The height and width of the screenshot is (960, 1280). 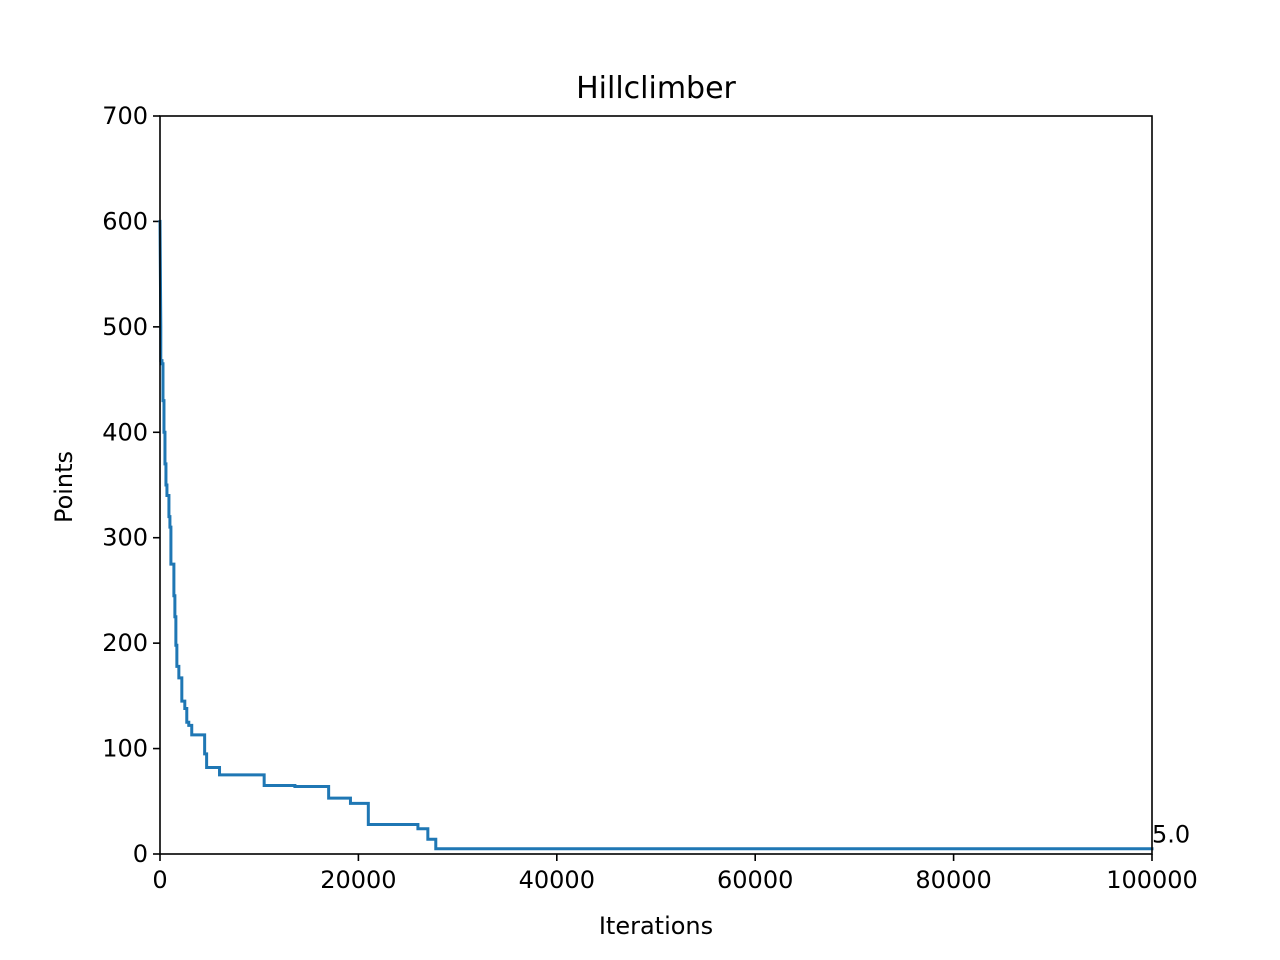 I want to click on y-tick-label: 400, so click(x=125, y=432).